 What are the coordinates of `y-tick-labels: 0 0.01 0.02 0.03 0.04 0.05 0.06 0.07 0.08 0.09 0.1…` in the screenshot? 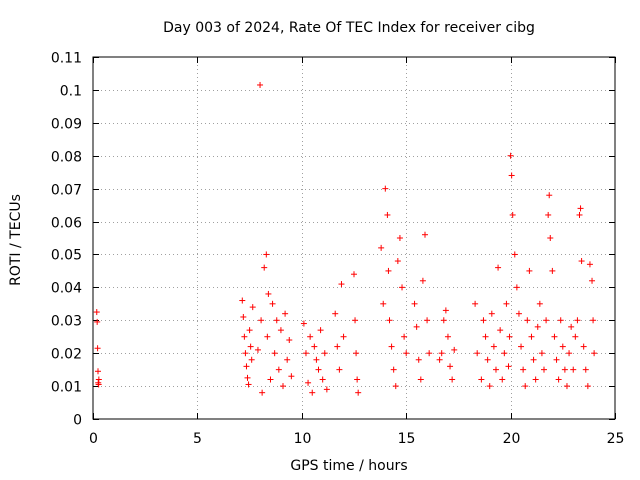 It's located at (66, 240).